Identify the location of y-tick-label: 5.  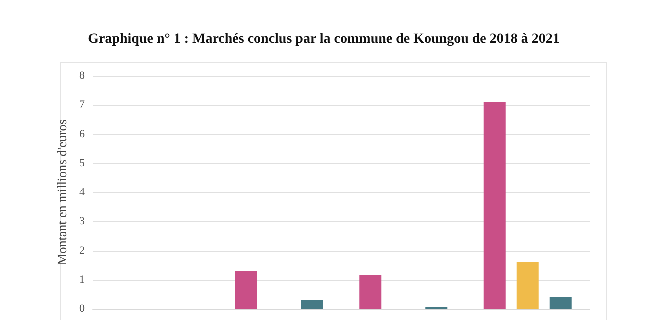
(83, 163).